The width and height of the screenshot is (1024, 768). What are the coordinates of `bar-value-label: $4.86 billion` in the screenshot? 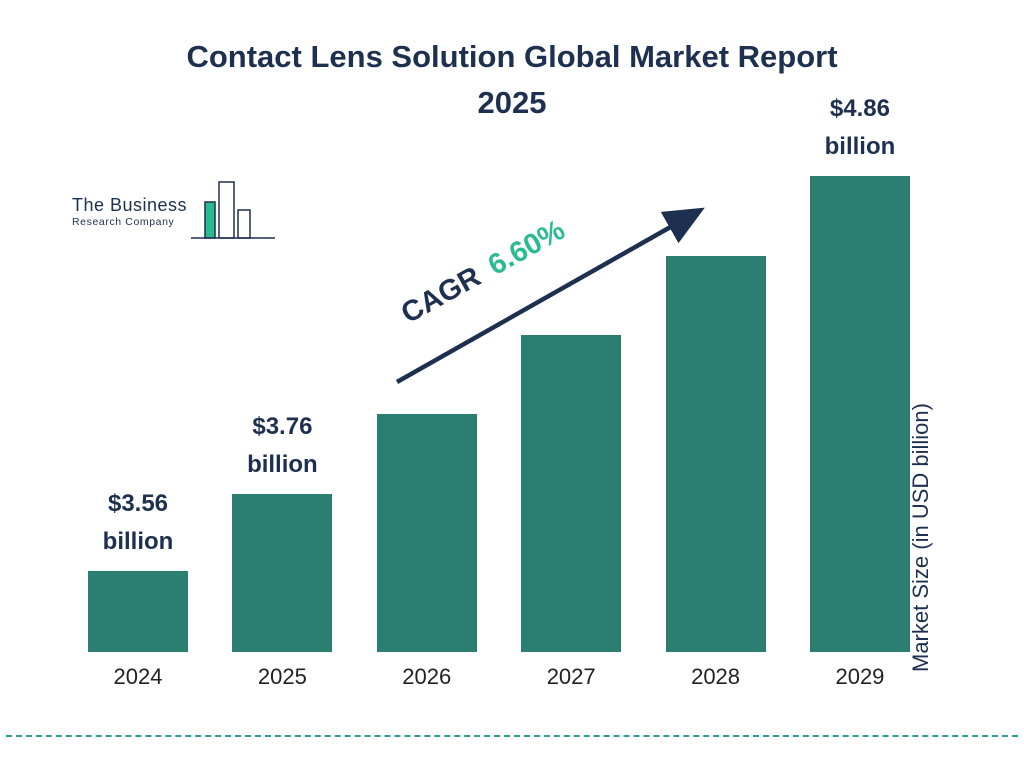 It's located at (860, 127).